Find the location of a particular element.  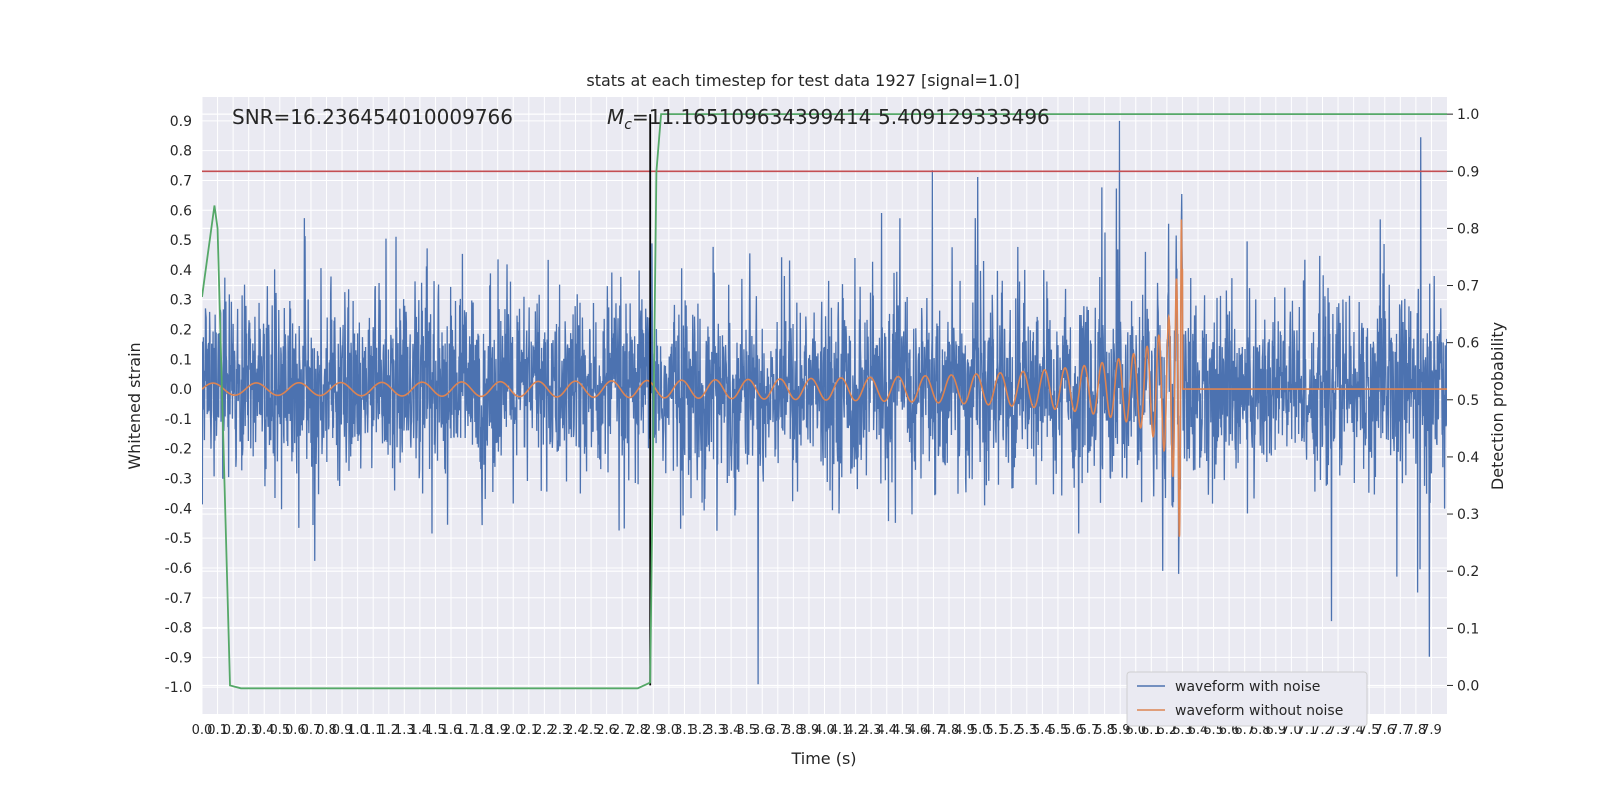

chirp-mass-symbol: M is located at coordinates (615, 117).